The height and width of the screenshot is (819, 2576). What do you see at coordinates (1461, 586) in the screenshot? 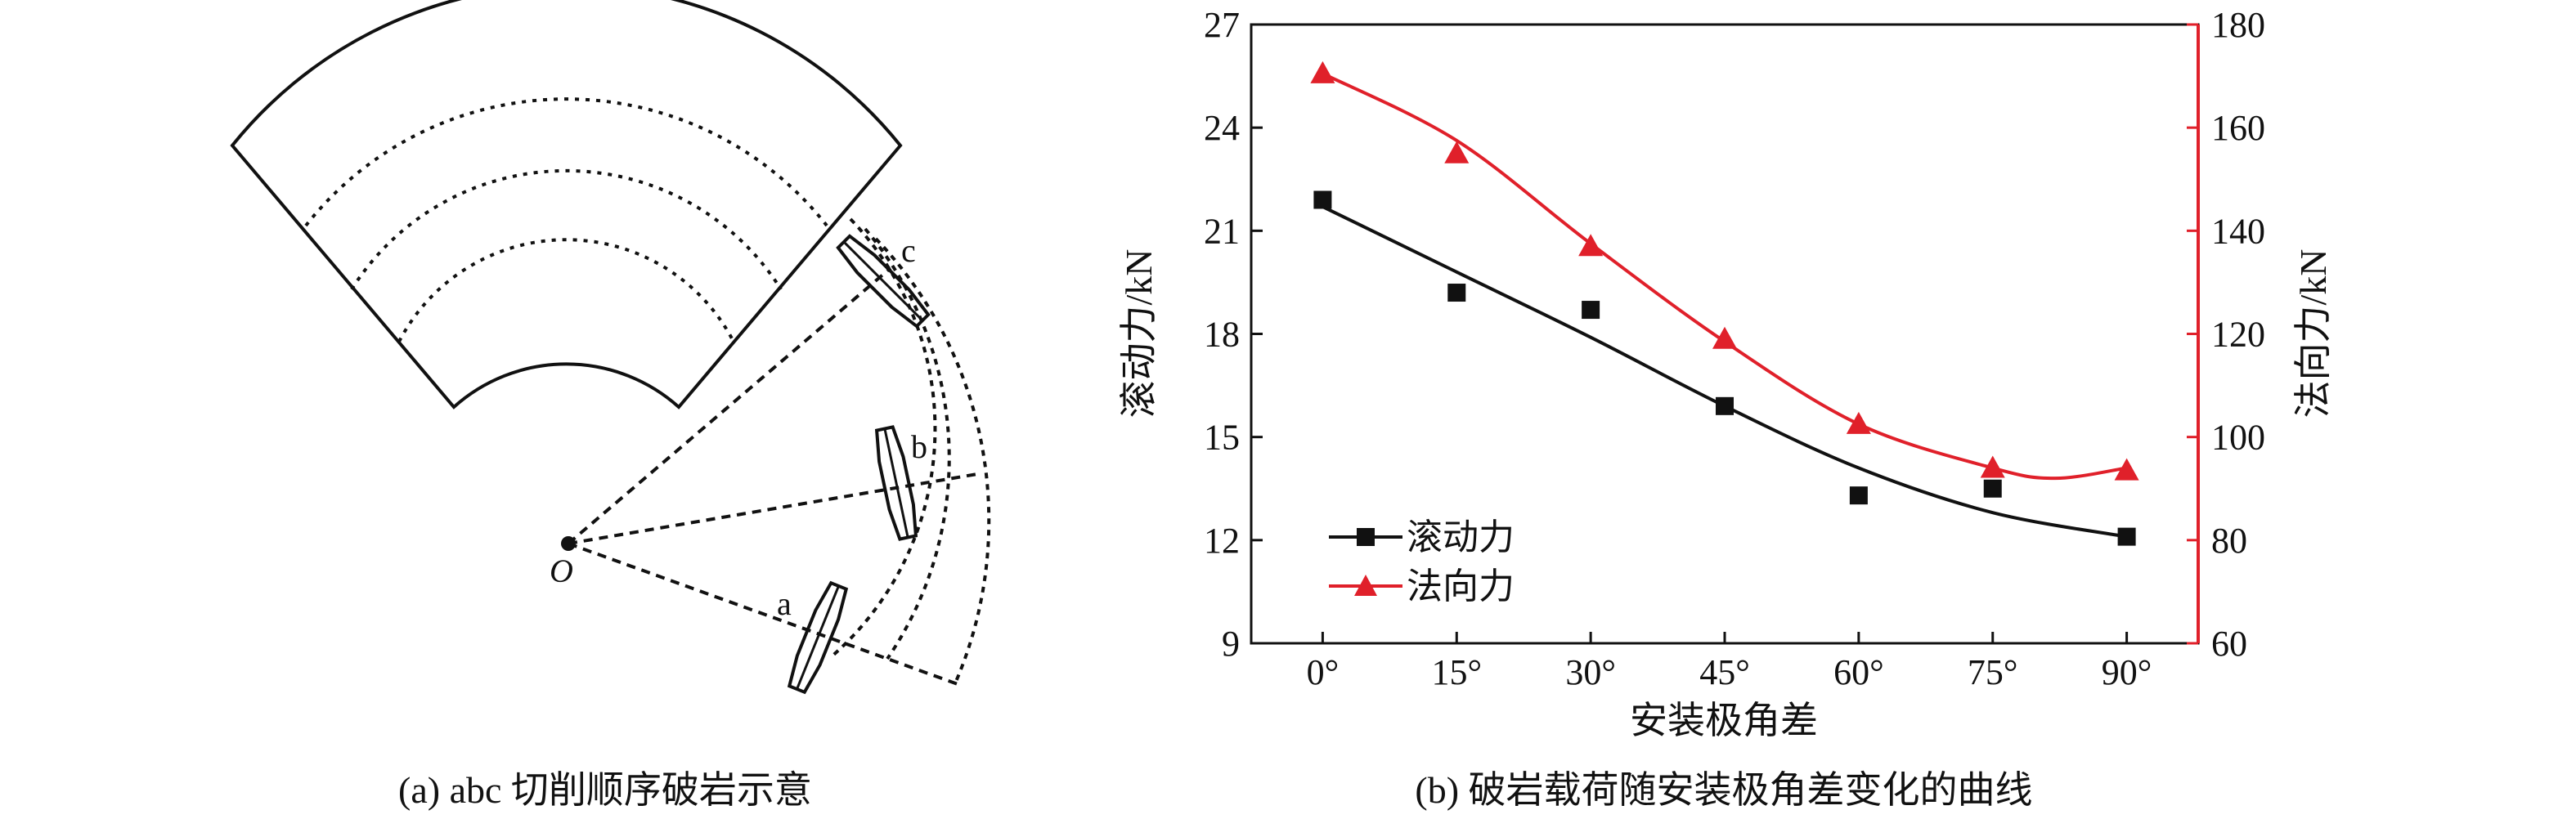
I see `legend-label-normal: 法向力` at bounding box center [1461, 586].